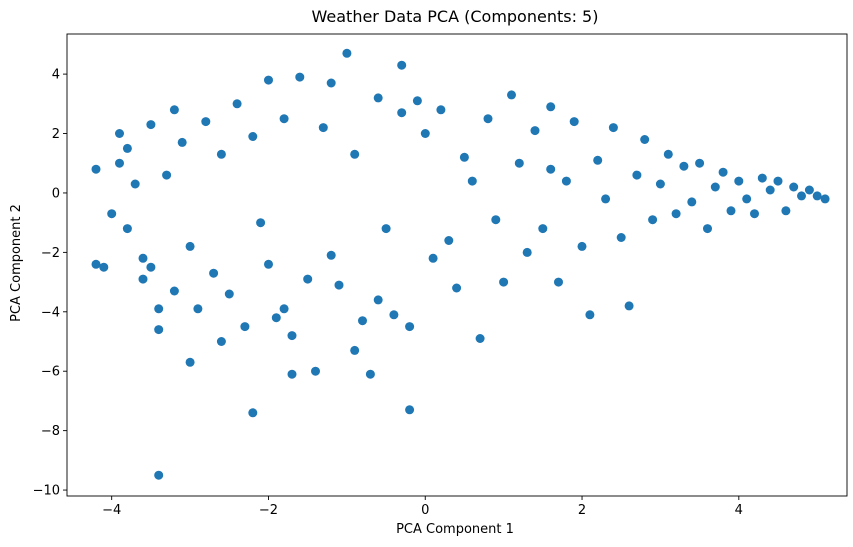 The width and height of the screenshot is (853, 547). I want to click on y-tick-label: 0, so click(56, 193).